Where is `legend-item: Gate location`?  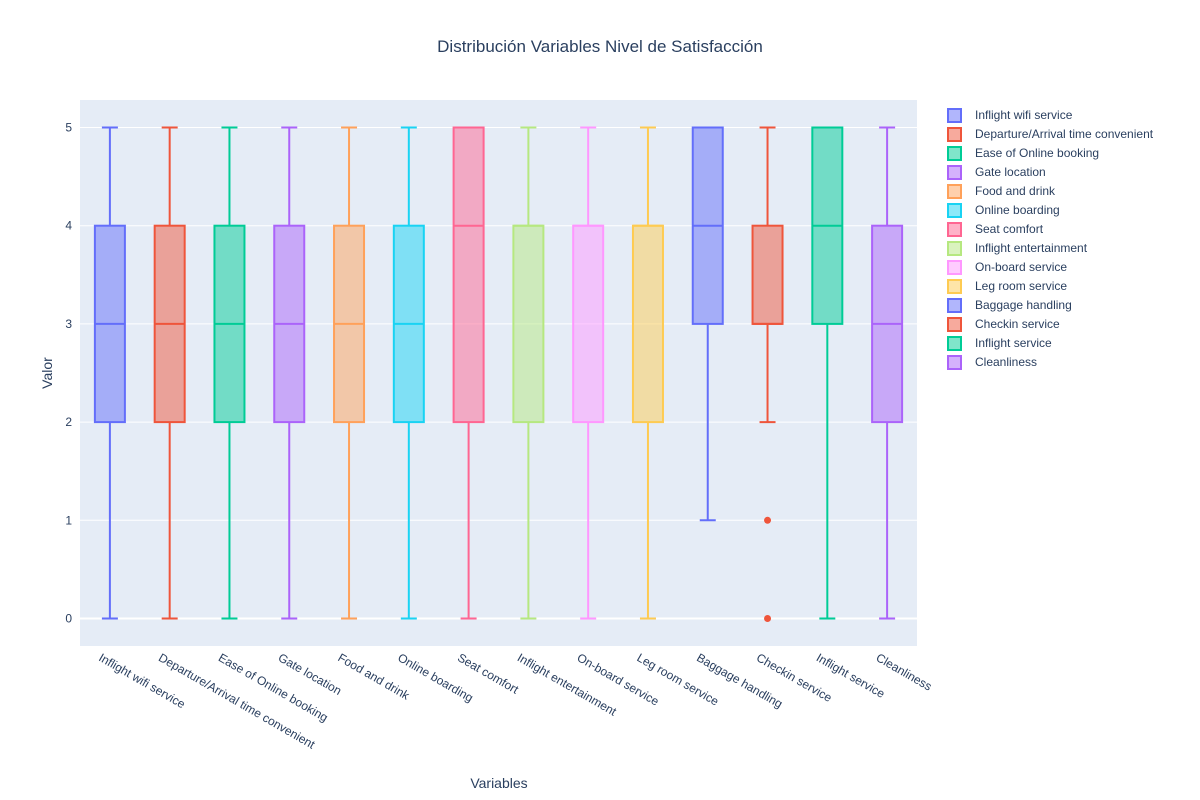 legend-item: Gate location is located at coordinates (996, 172).